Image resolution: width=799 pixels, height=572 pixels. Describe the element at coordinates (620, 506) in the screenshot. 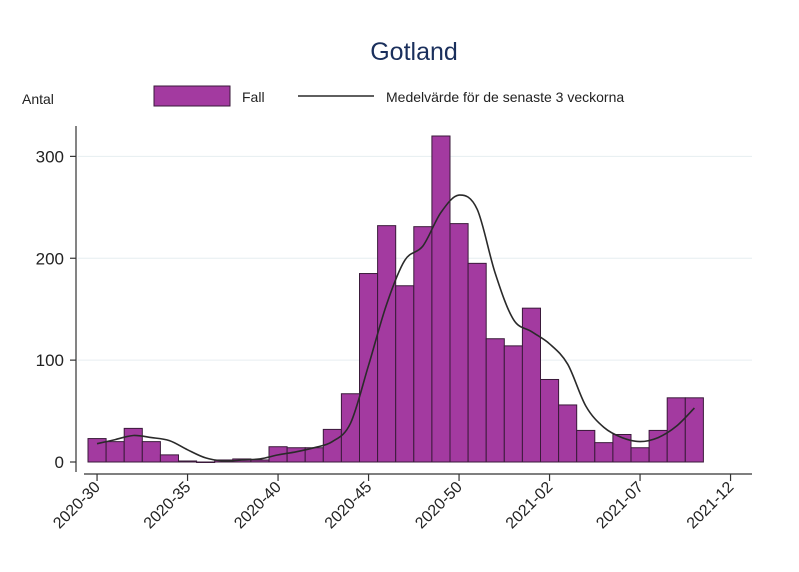

I see `x-tick-label: 2021-07` at that location.